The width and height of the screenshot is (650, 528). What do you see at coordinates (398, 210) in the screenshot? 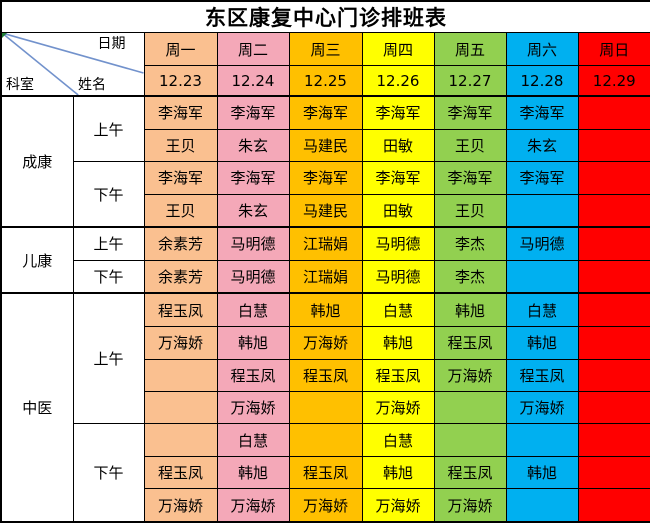
I see `schedule-cell: 田敏` at bounding box center [398, 210].